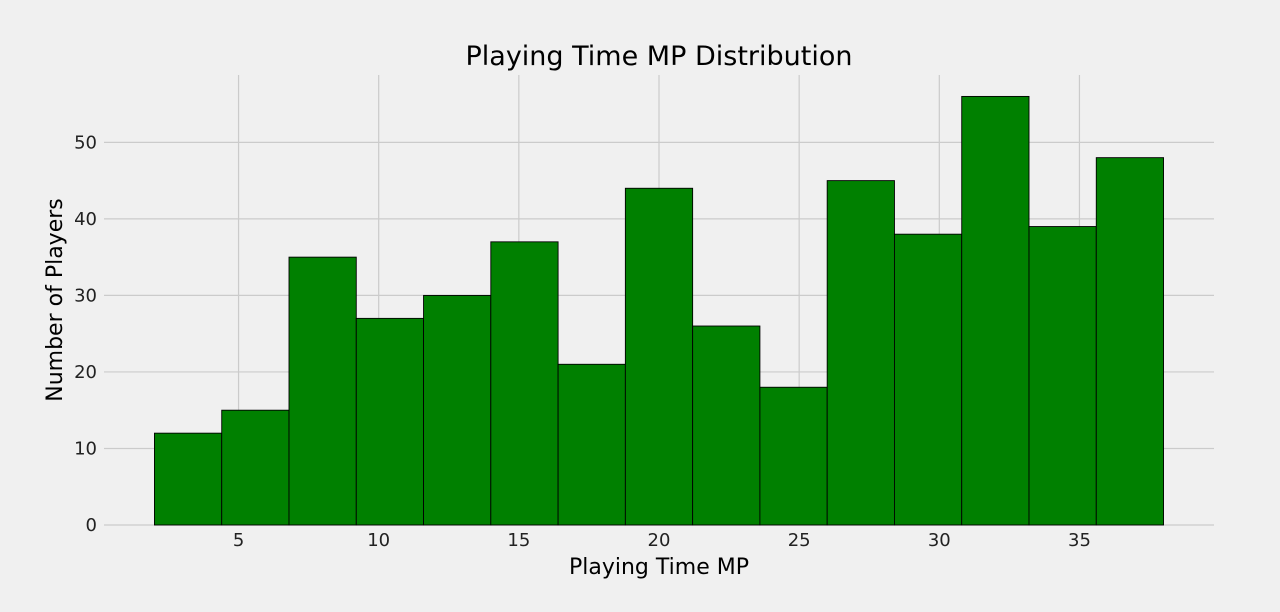 This screenshot has height=612, width=1280. Describe the element at coordinates (238, 540) in the screenshot. I see `x-tick-label: 5` at that location.